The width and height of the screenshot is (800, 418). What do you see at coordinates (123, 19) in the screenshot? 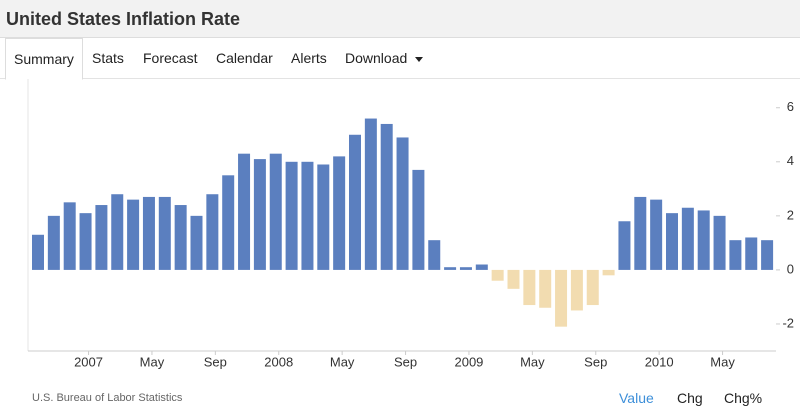
I see `page-title: United States Inflation Rate` at bounding box center [123, 19].